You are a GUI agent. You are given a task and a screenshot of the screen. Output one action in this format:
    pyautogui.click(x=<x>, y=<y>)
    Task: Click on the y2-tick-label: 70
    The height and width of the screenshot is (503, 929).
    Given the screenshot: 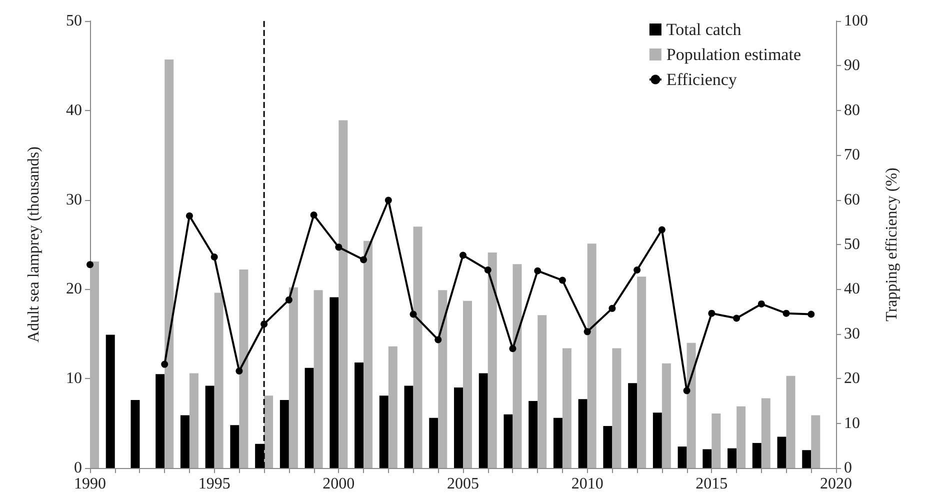 What is the action you would take?
    pyautogui.click(x=852, y=155)
    